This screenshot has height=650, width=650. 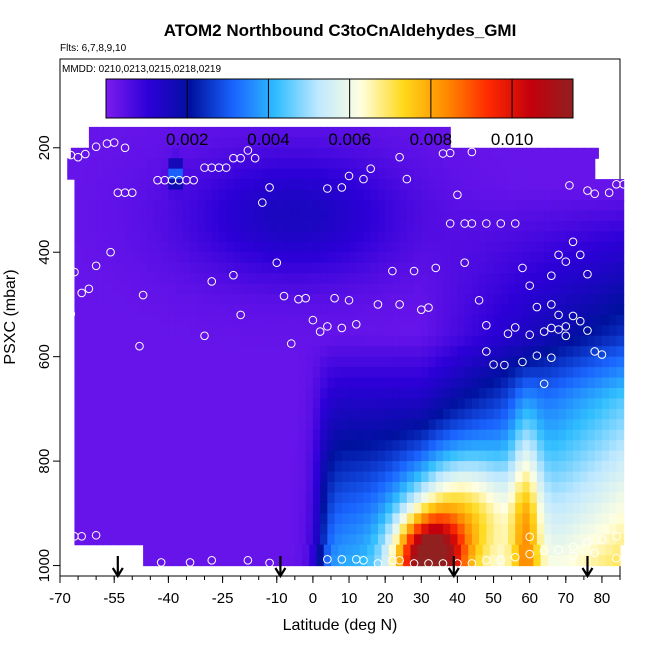 I want to click on y-tick-label: 600, so click(x=44, y=356).